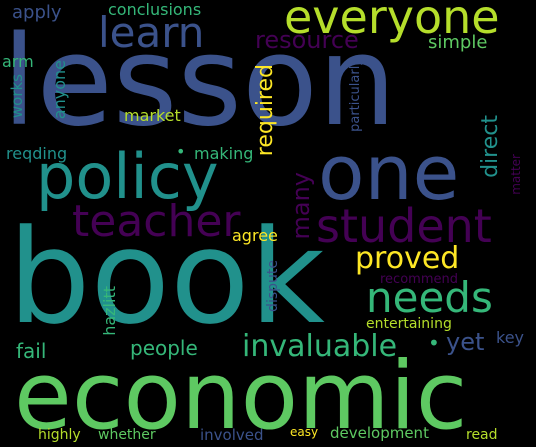  Describe the element at coordinates (155, 9) in the screenshot. I see `word-conclusions: conclusions` at that location.